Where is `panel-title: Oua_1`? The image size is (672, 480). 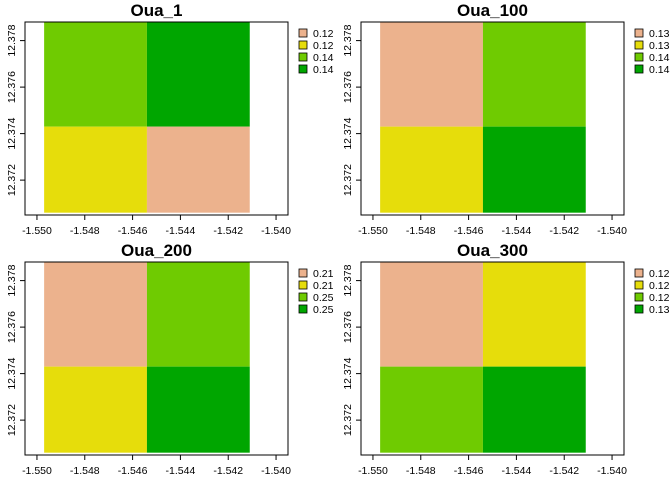 panel-title: Oua_1 is located at coordinates (157, 10).